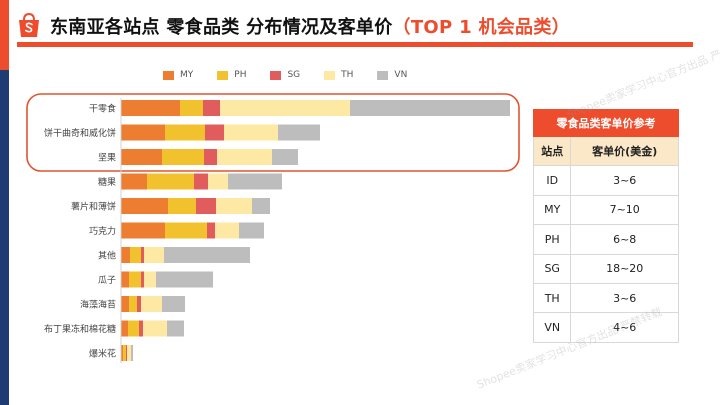  Describe the element at coordinates (240, 75) in the screenshot. I see `legend-label: PH` at that location.